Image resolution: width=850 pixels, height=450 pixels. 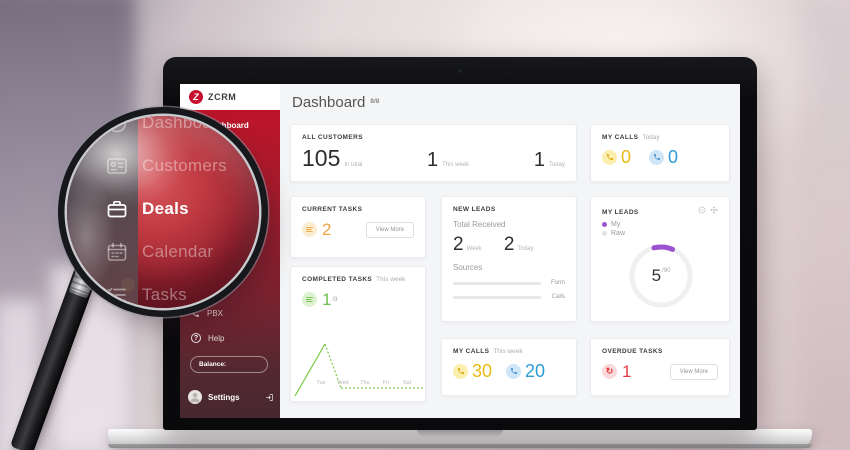 I want to click on magnified-item-customers: Customers, so click(x=180, y=166).